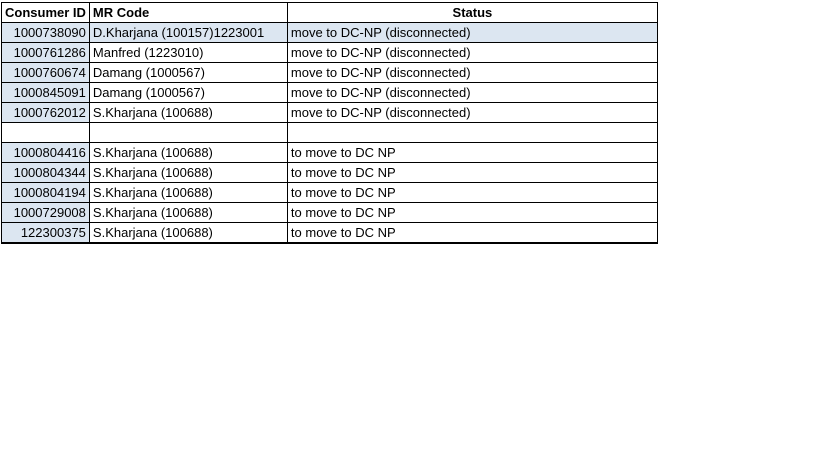  Describe the element at coordinates (45, 72) in the screenshot. I see `cell-consumer-id: 1000760674` at that location.